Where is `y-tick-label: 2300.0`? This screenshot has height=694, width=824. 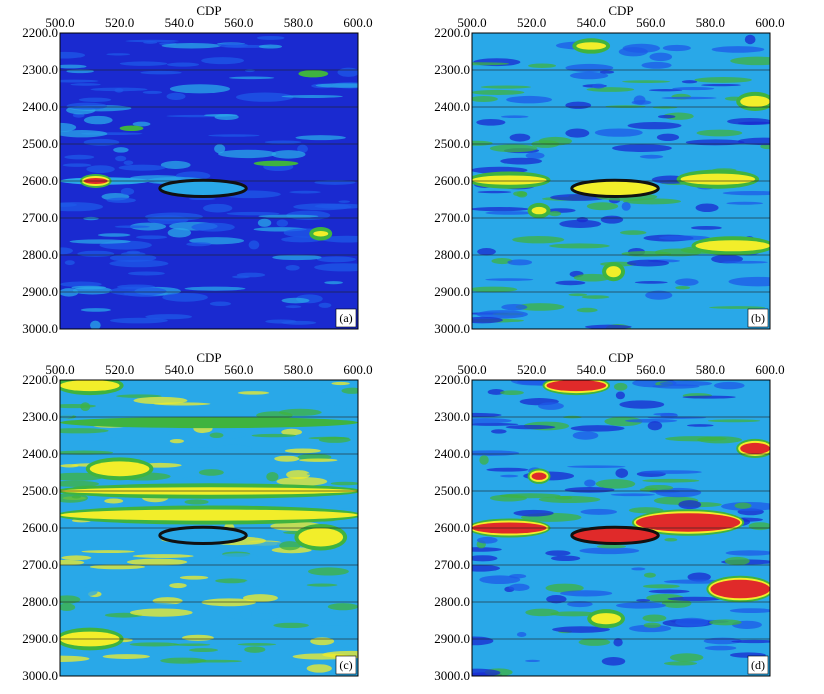
y-tick-label: 2300.0 is located at coordinates (452, 69).